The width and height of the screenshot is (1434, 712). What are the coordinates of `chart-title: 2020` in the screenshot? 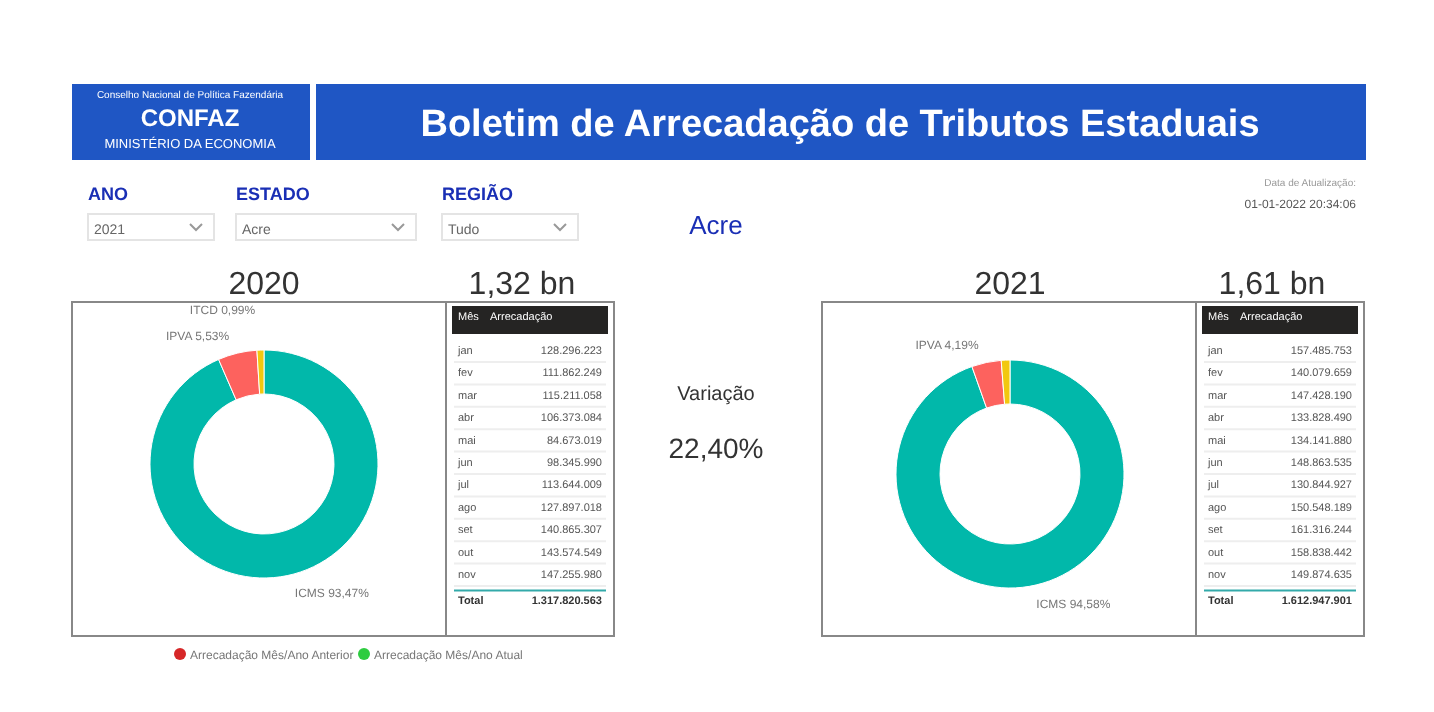 It's located at (264, 285).